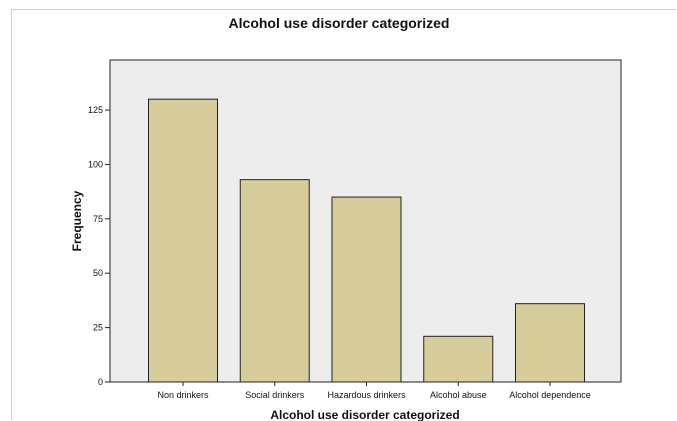 The width and height of the screenshot is (677, 421). Describe the element at coordinates (550, 395) in the screenshot. I see `x-category-label: Alcohol dependence` at that location.